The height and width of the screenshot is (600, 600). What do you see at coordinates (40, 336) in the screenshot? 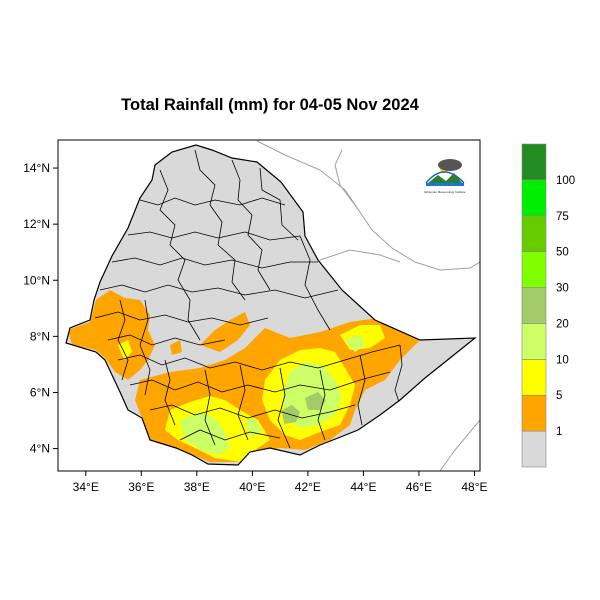
I see `y-tick-label: 8°N` at bounding box center [40, 336].